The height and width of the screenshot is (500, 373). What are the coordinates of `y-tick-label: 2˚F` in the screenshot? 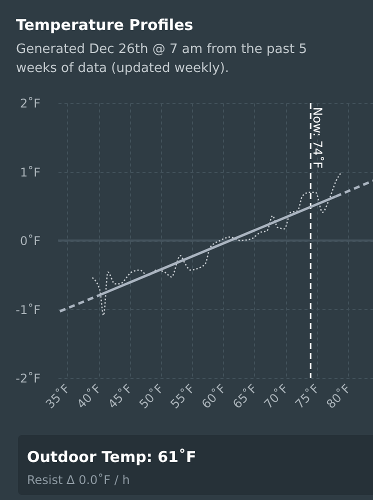 It's located at (30, 103).